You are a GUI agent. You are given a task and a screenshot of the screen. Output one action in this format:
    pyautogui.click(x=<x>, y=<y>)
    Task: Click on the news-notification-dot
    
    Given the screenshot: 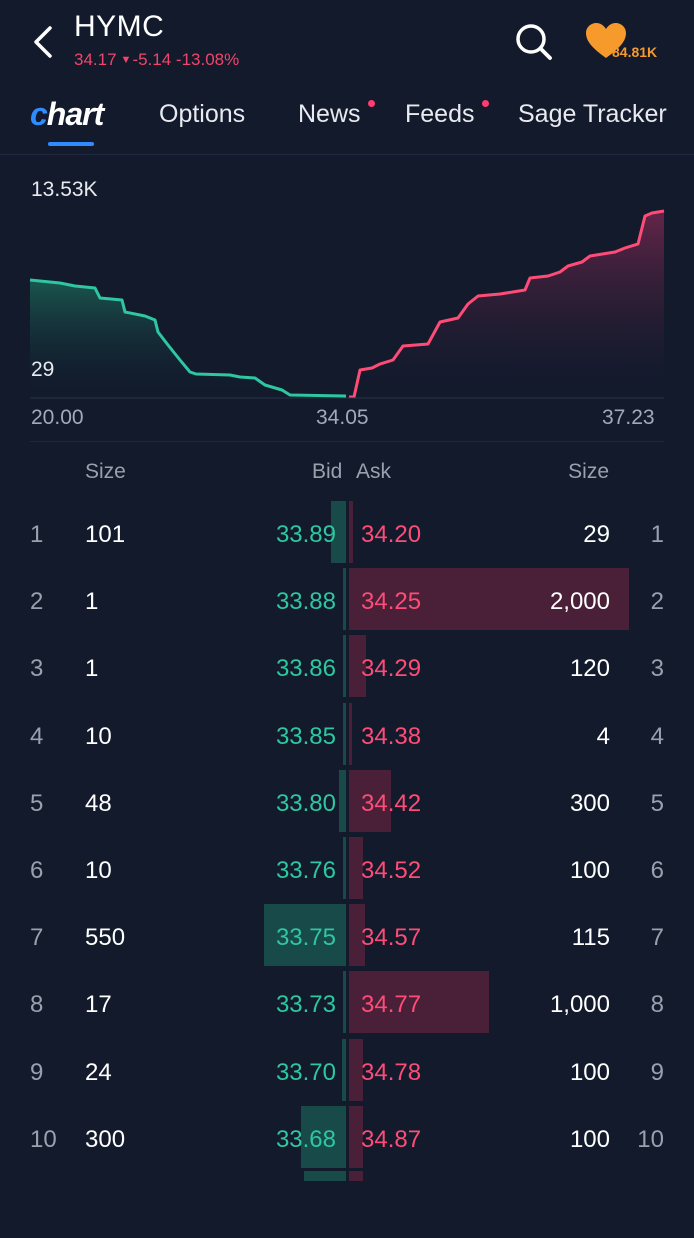 What is the action you would take?
    pyautogui.click(x=371, y=103)
    